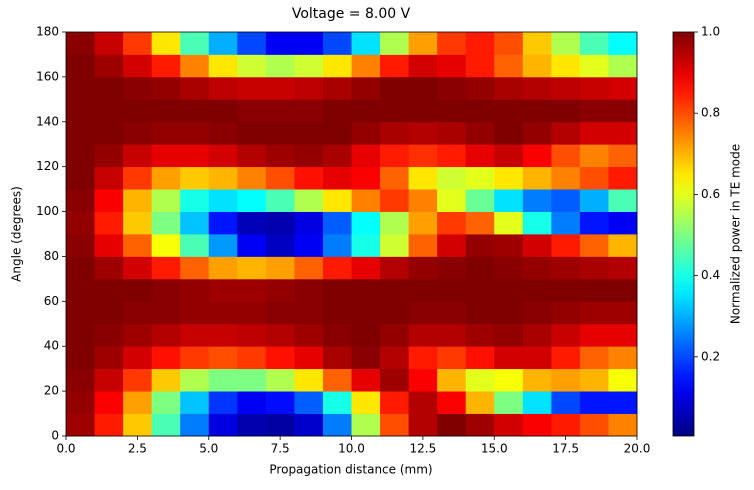  Describe the element at coordinates (47, 211) in the screenshot. I see `y-tick-label: 100` at that location.